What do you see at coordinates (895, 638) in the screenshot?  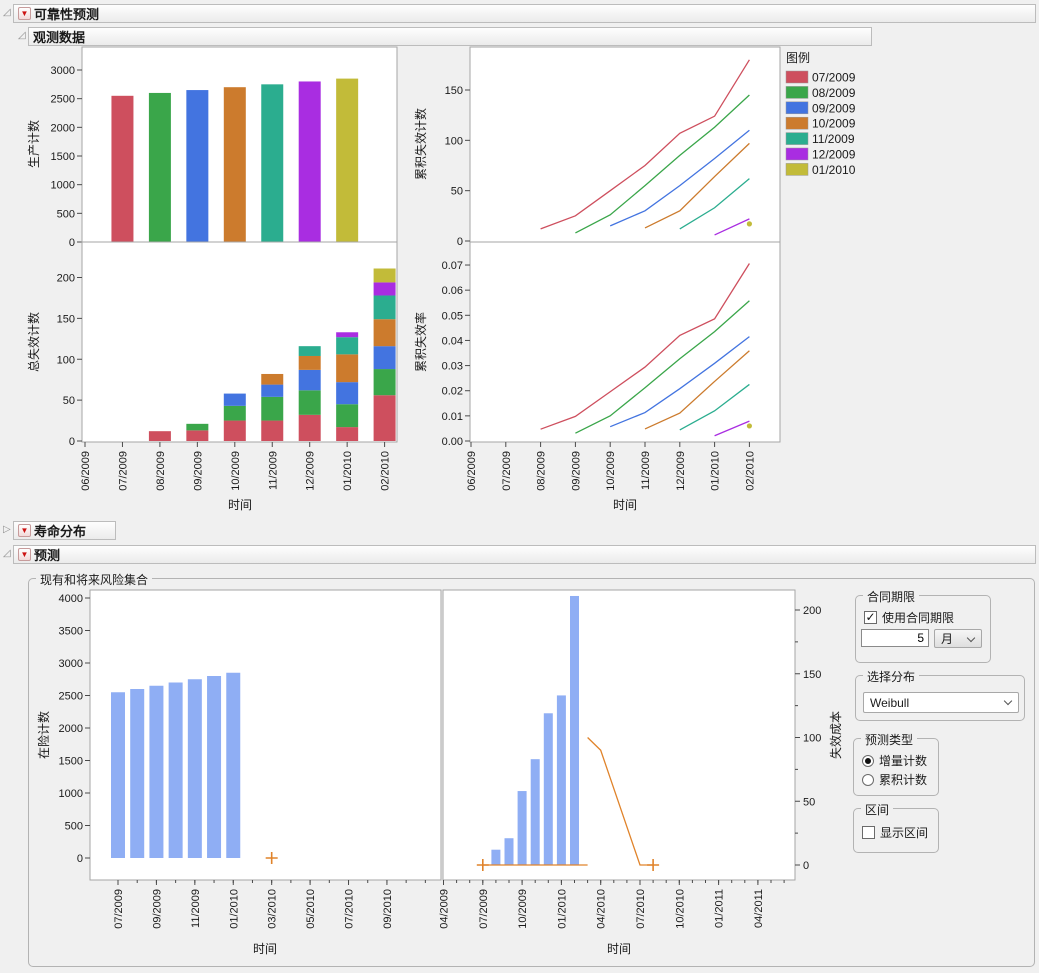 I see `contract-length-input` at bounding box center [895, 638].